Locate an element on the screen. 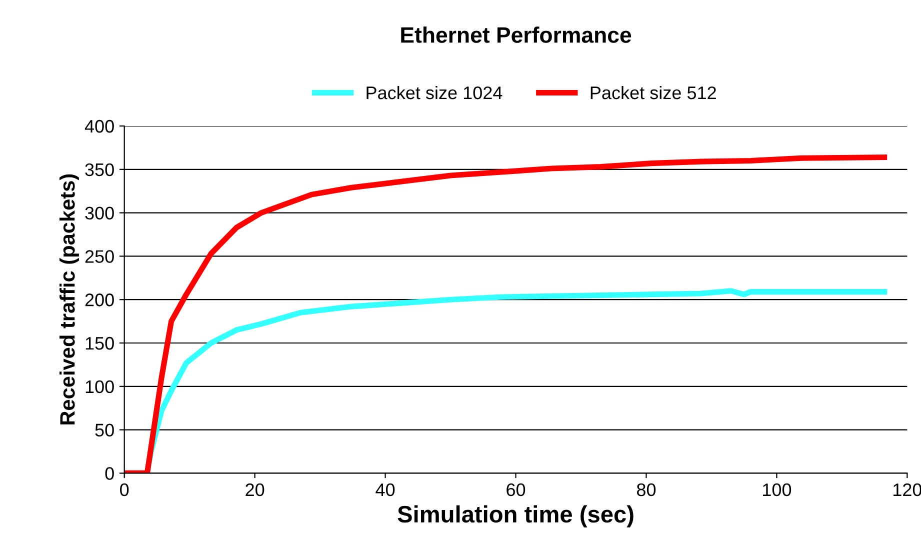 This screenshot has width=921, height=560. x-tick-label: 100 is located at coordinates (777, 489).